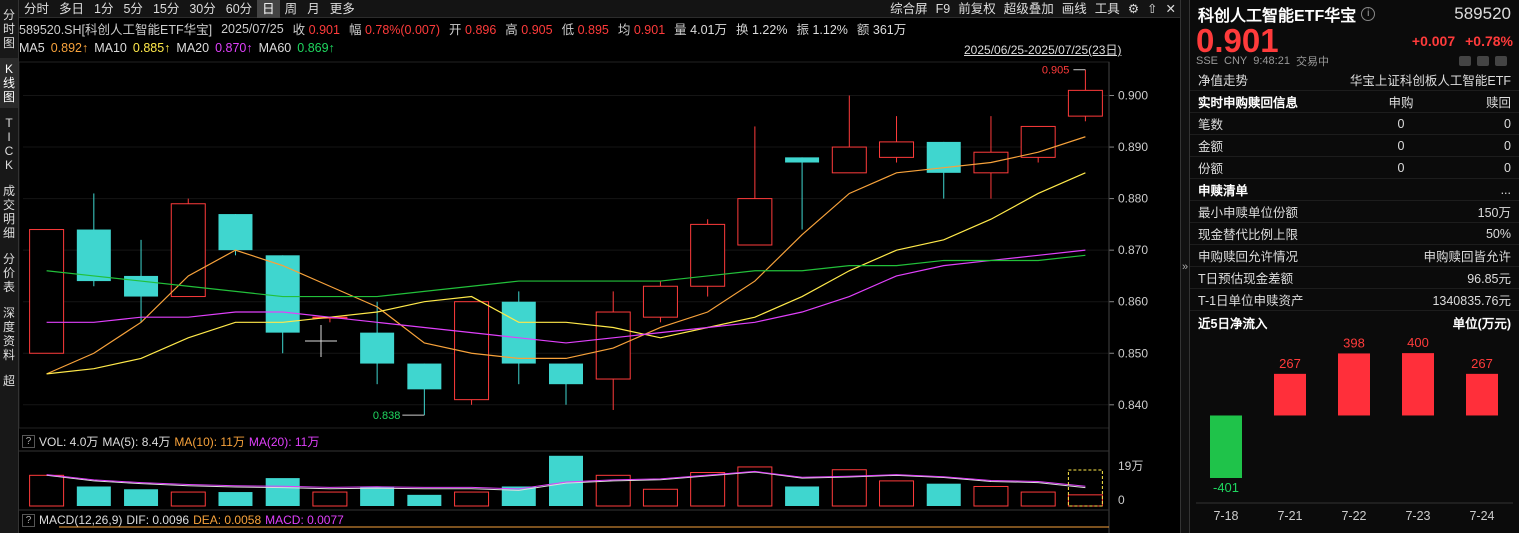  I want to click on vol-selection, so click(1085, 488).